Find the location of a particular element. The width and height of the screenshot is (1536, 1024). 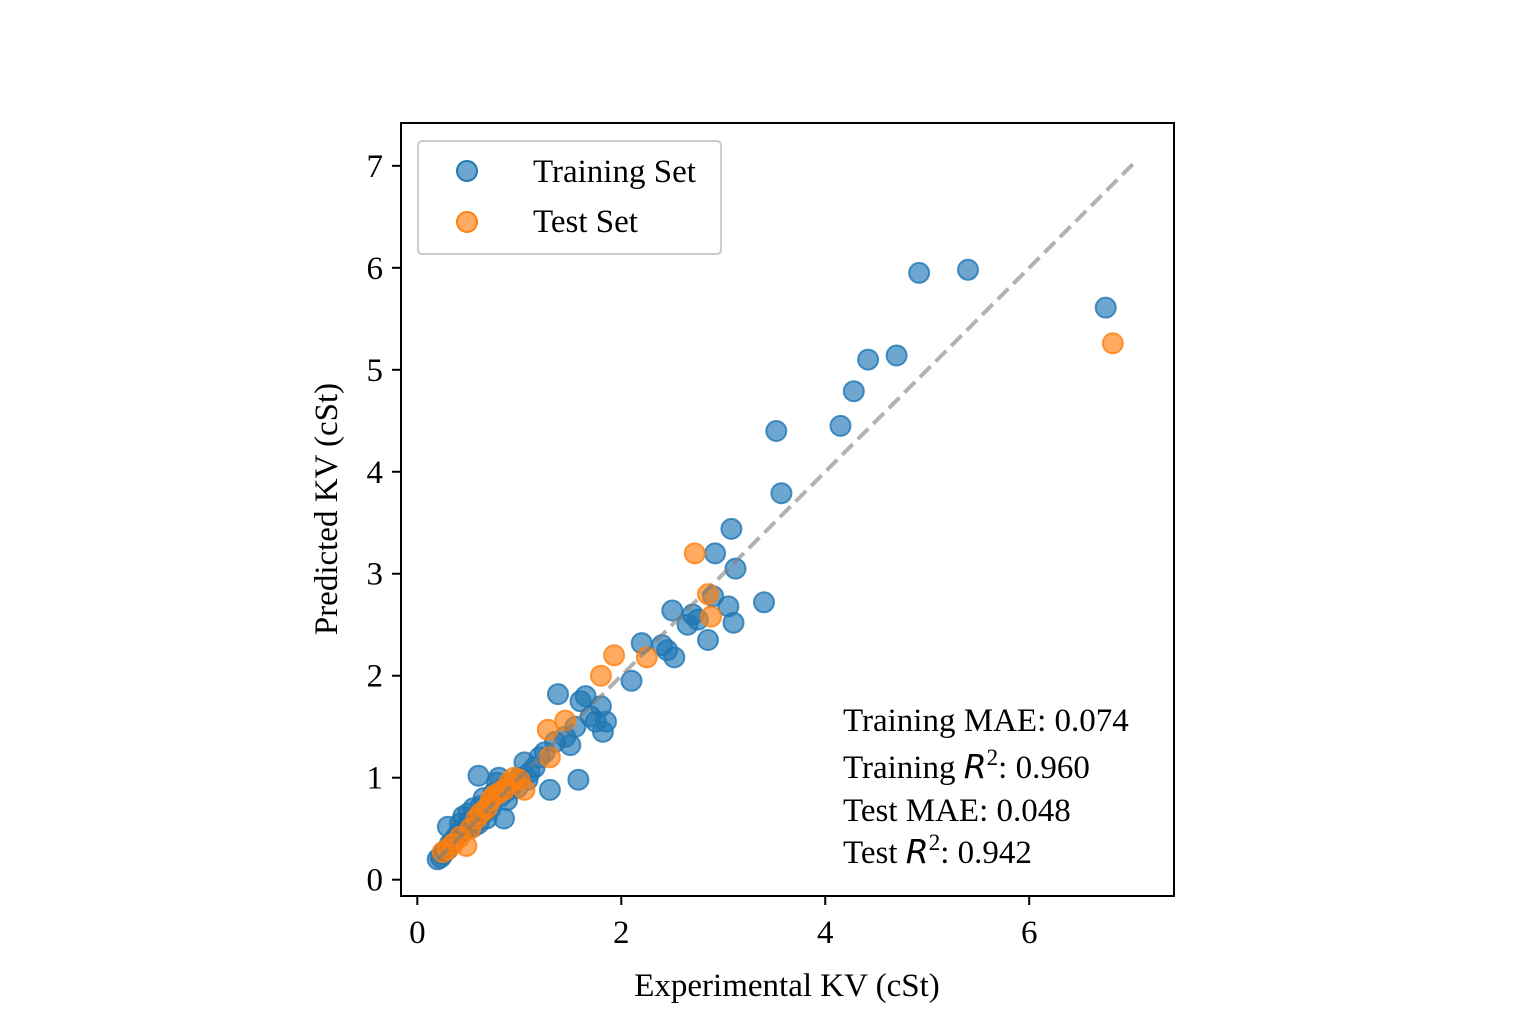

legend-marker-test is located at coordinates (467, 222).